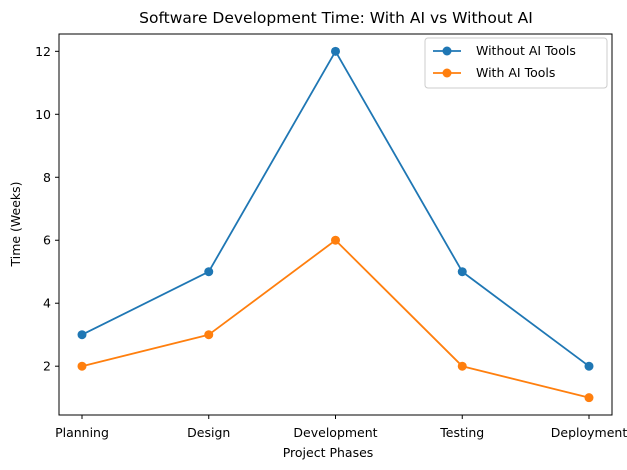 The width and height of the screenshot is (627, 470). What do you see at coordinates (43, 114) in the screenshot?
I see `y-tick-label: 10` at bounding box center [43, 114].